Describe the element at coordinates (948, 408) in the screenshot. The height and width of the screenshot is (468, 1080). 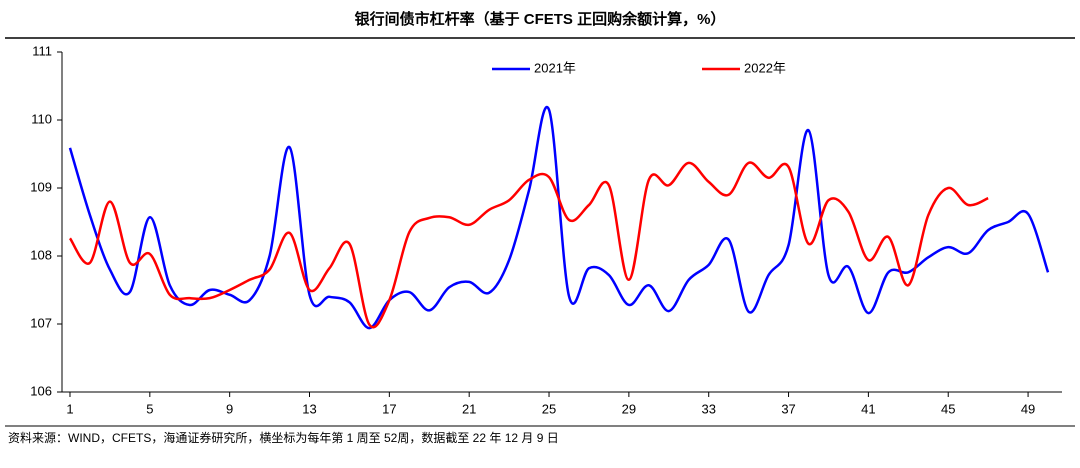
I see `x-tick-label: 45` at that location.